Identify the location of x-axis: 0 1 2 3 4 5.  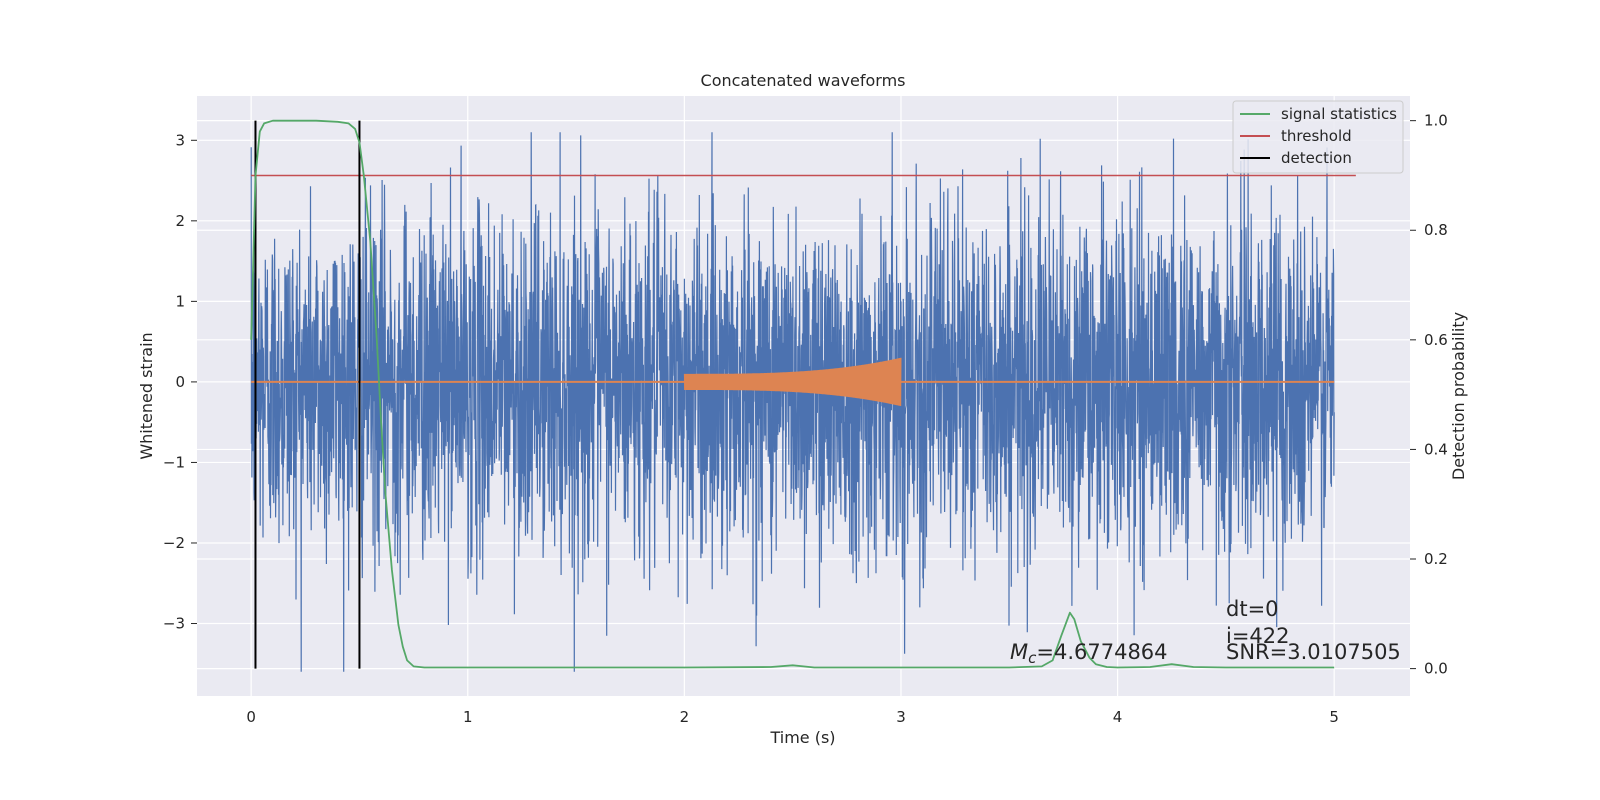
(792, 717).